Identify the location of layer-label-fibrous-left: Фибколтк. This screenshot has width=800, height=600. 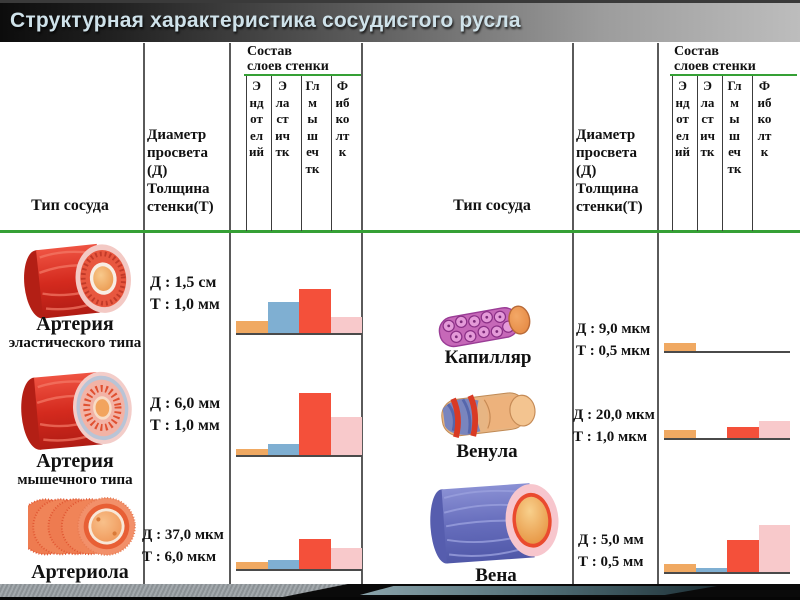
(342, 118).